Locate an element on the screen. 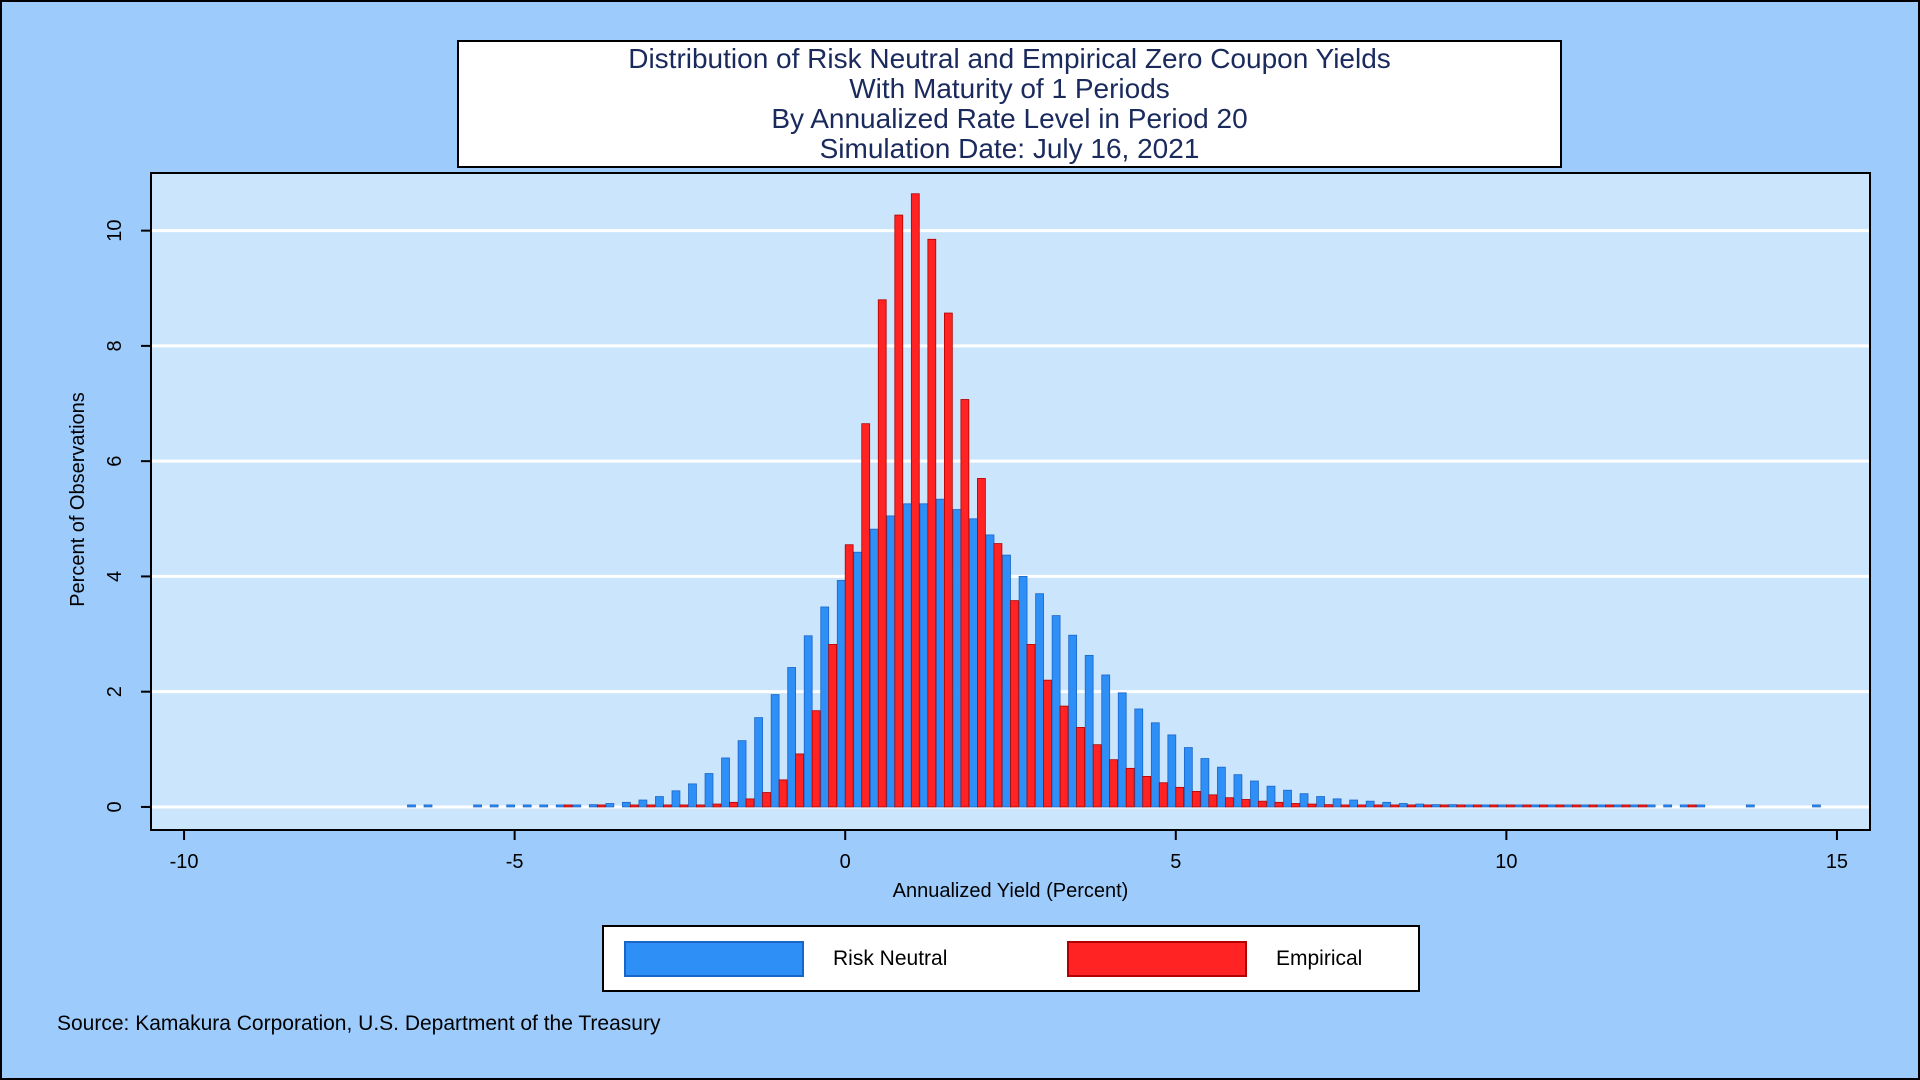 The image size is (1920, 1080). legend-label-risk-neutral: Risk Neutral is located at coordinates (890, 958).